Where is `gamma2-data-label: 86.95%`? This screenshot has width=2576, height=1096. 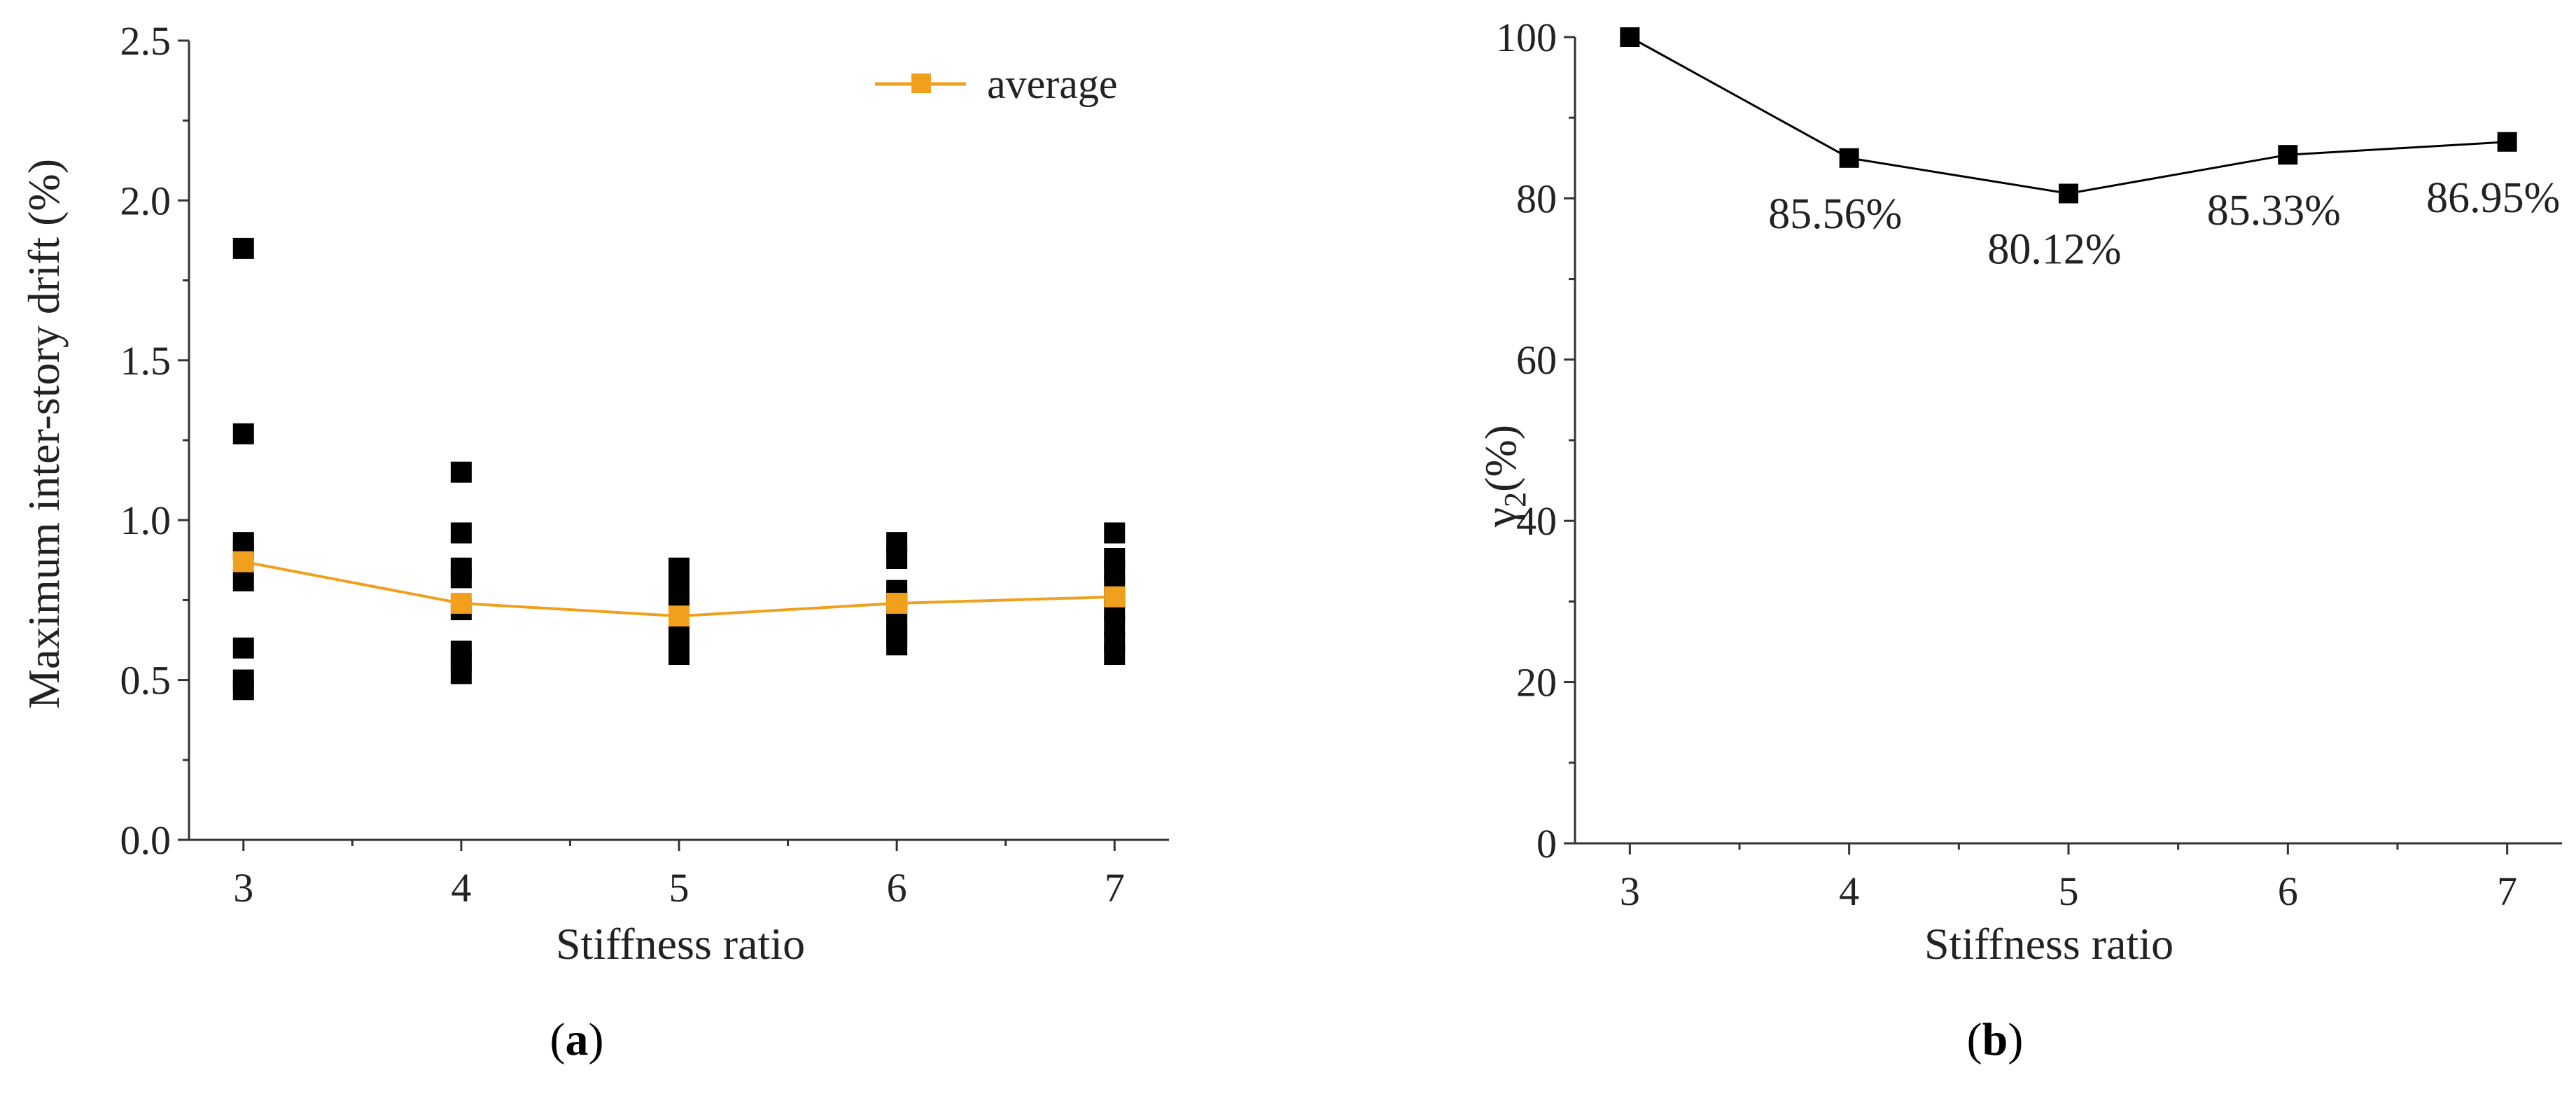
gamma2-data-label: 86.95% is located at coordinates (2493, 198).